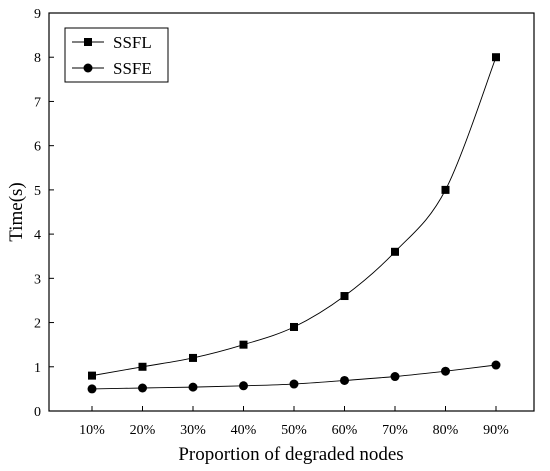  I want to click on legend-box, so click(116, 55).